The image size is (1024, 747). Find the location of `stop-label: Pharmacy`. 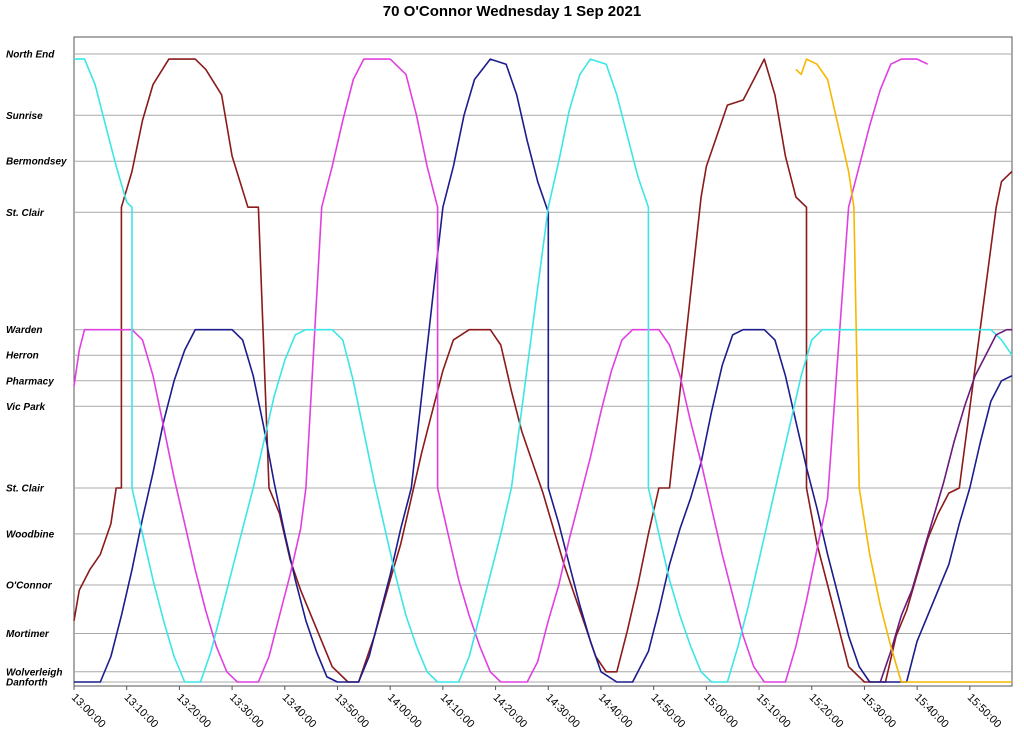

stop-label: Pharmacy is located at coordinates (30, 381).